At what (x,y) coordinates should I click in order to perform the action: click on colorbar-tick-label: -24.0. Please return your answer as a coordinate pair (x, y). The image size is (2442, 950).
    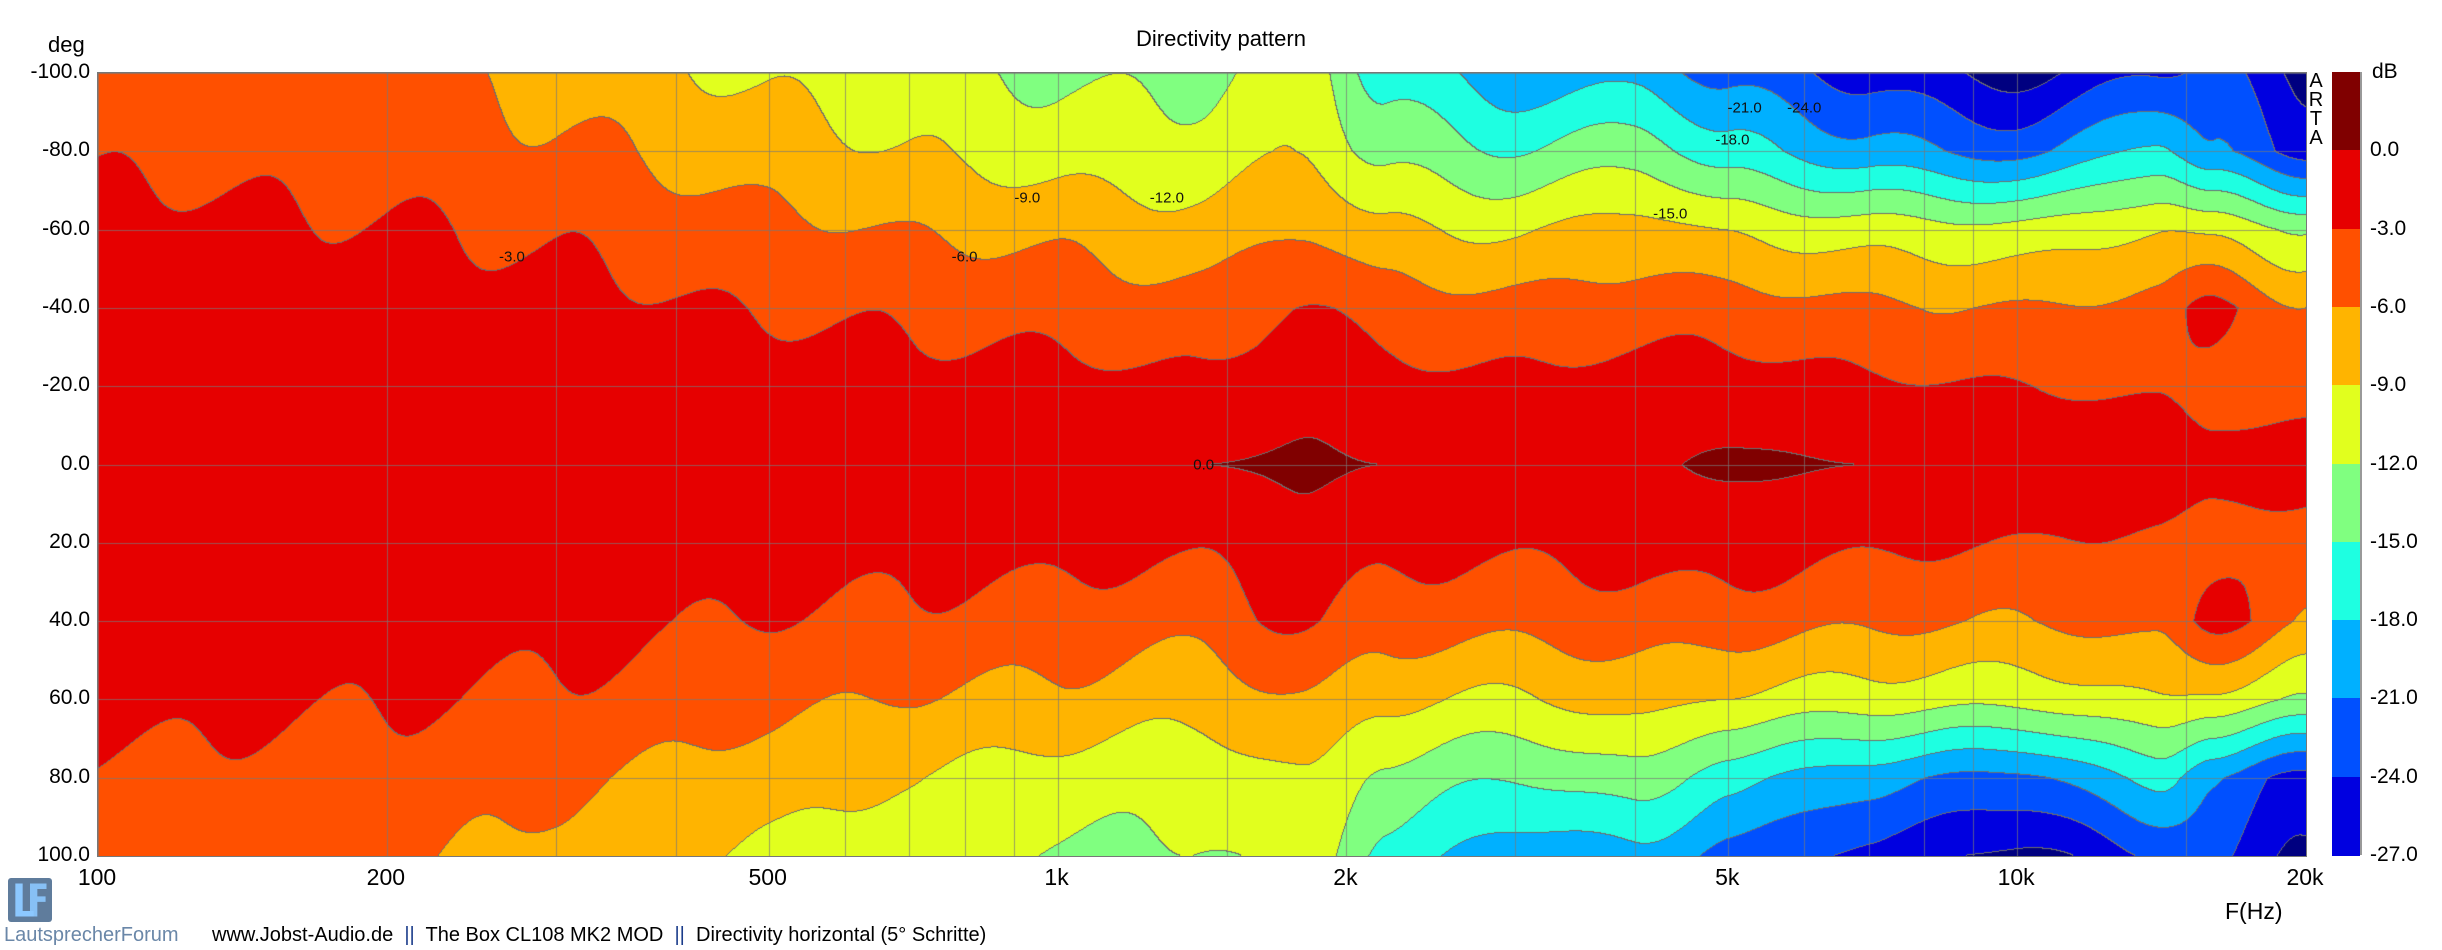
    Looking at the image, I should click on (2394, 776).